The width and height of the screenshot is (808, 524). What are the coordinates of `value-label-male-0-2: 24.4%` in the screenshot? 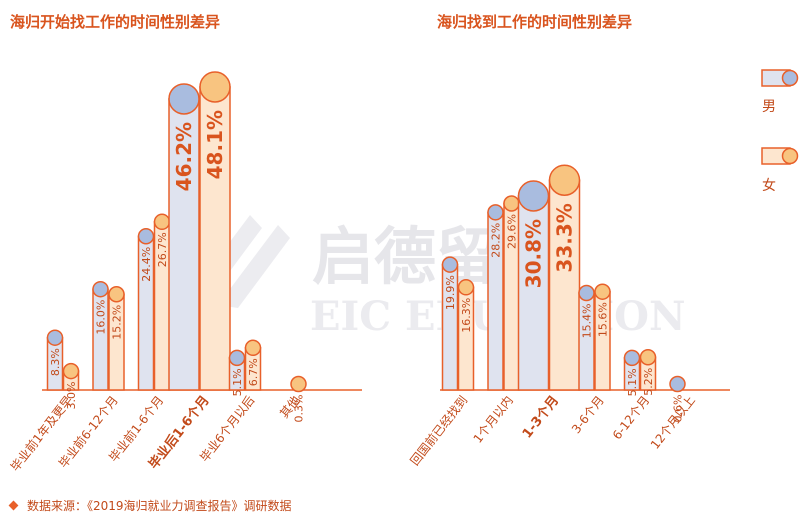 It's located at (146, 264).